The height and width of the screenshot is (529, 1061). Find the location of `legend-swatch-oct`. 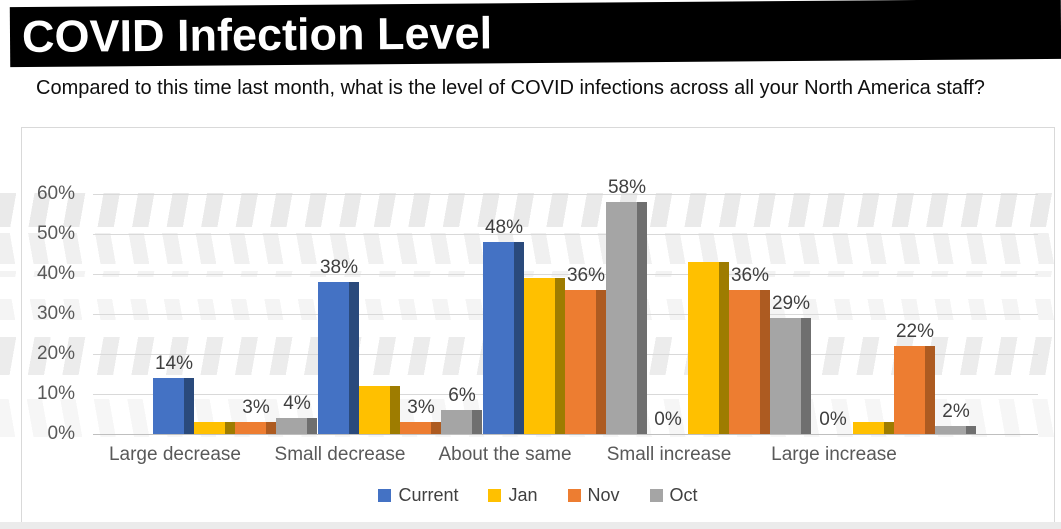

legend-swatch-oct is located at coordinates (656, 495).